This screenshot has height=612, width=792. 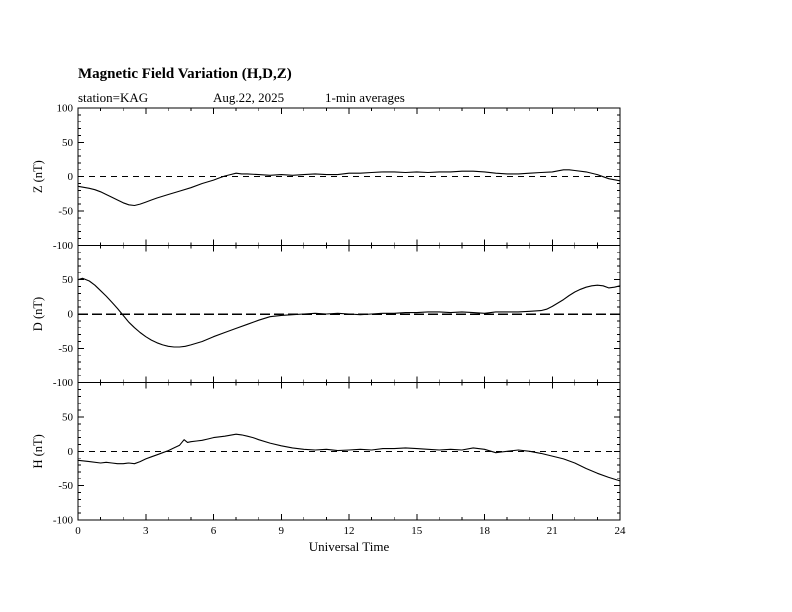 What do you see at coordinates (349, 546) in the screenshot?
I see `x-axis-label: Universal Time` at bounding box center [349, 546].